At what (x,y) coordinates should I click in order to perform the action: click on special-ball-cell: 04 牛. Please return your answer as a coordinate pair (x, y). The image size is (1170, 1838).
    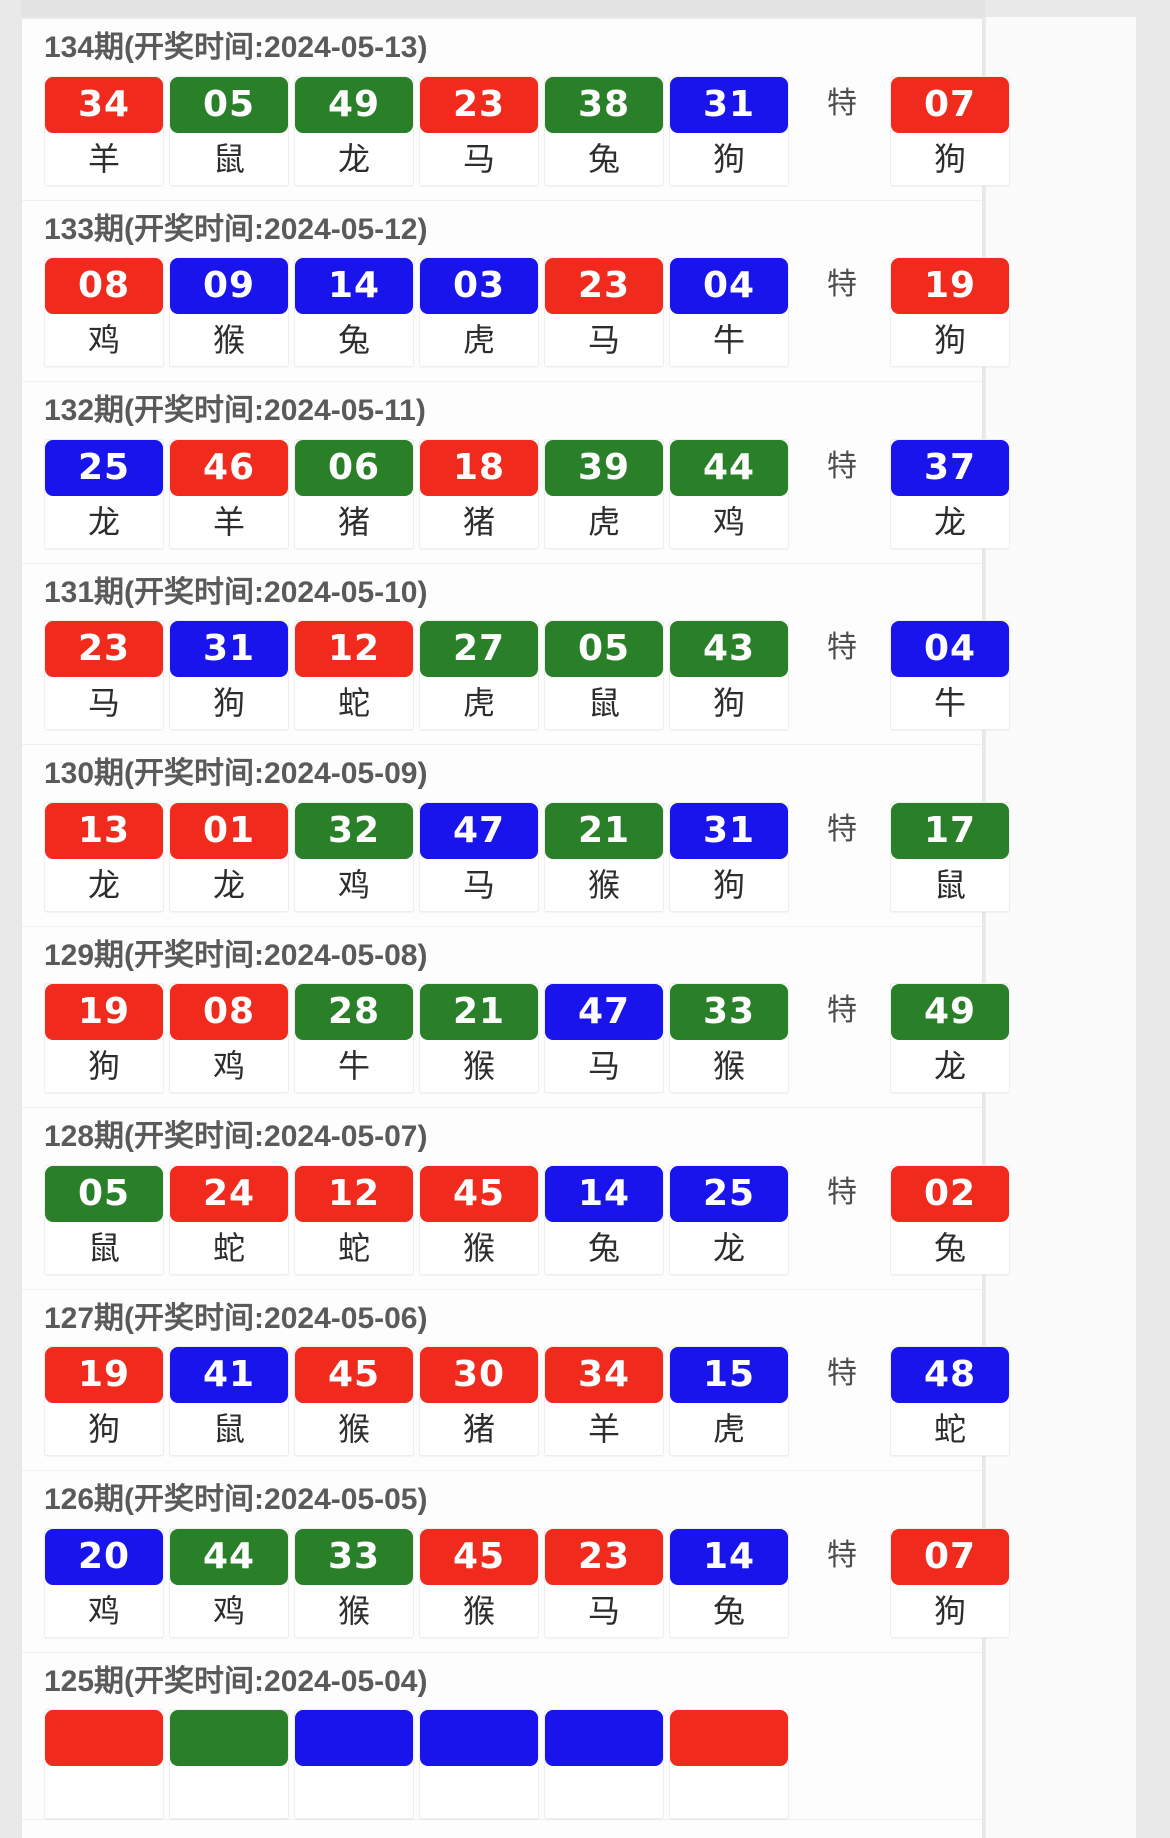
    Looking at the image, I should click on (950, 675).